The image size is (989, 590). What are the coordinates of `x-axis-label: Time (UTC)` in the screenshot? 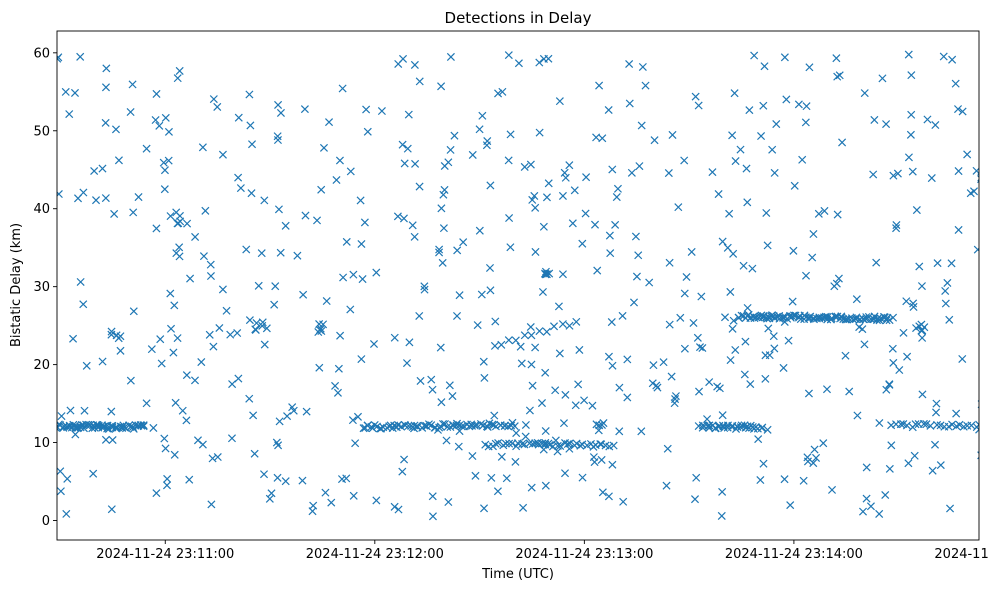 It's located at (517, 574).